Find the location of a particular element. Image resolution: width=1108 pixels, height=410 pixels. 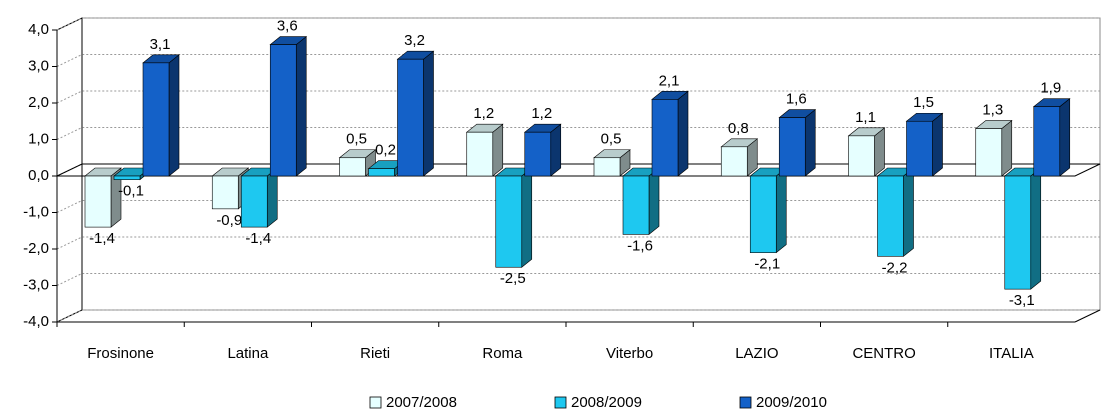

y-tick-label: -1,0 is located at coordinates (36, 211).